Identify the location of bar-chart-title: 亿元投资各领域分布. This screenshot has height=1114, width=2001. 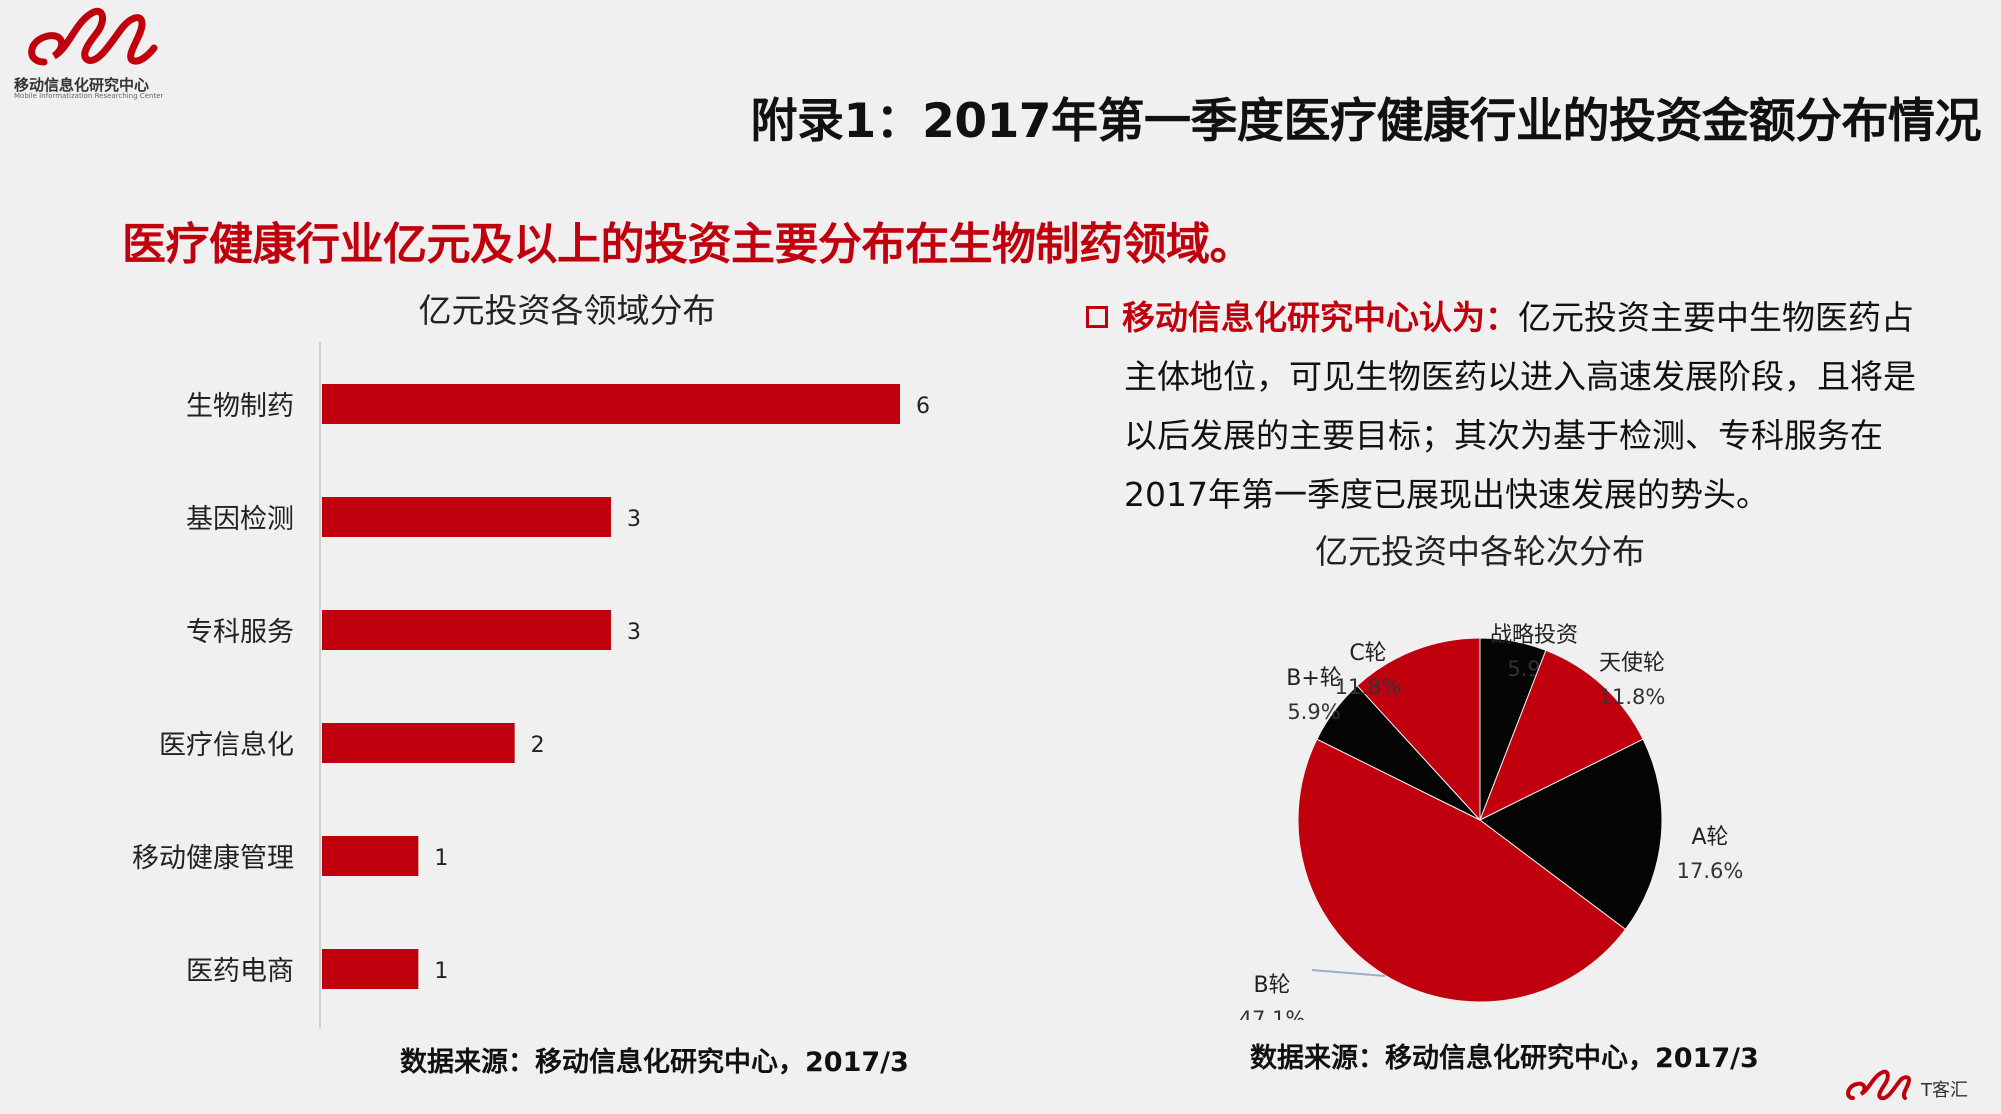
(567, 310).